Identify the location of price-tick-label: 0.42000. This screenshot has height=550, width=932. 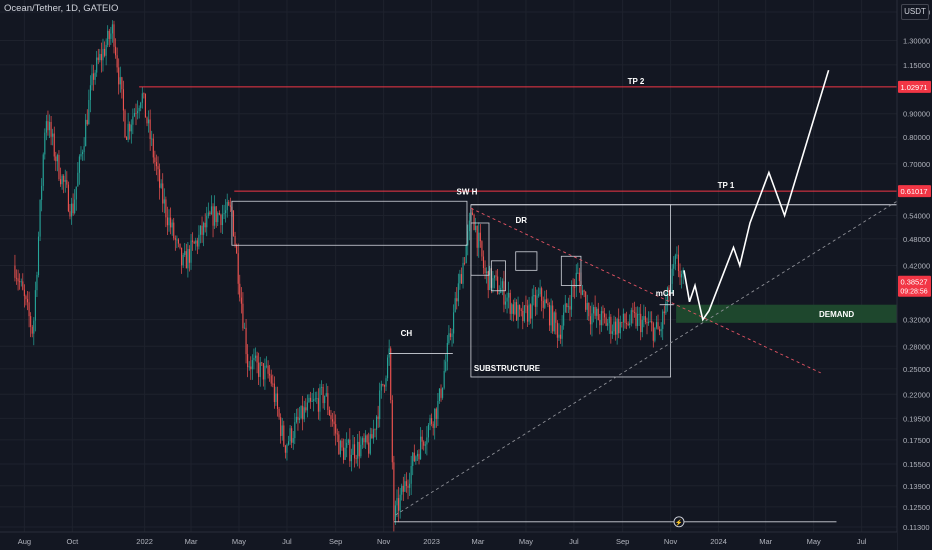
(916, 266).